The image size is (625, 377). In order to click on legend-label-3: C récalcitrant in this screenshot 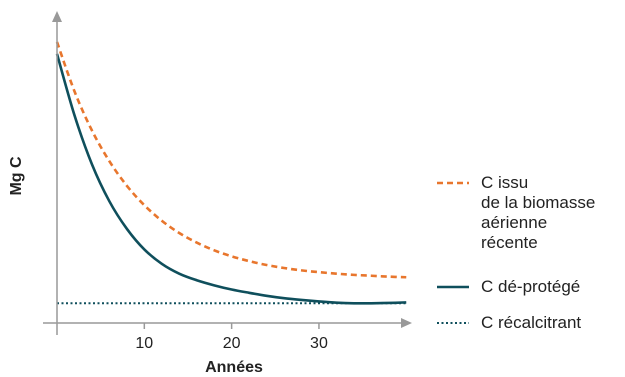, I will do `click(531, 322)`.